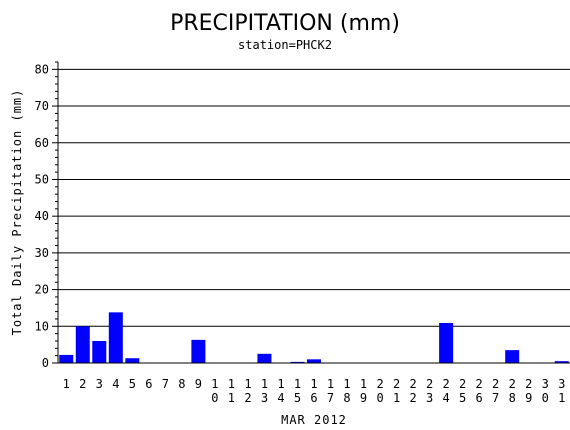 The width and height of the screenshot is (570, 430). Describe the element at coordinates (181, 384) in the screenshot. I see `x-tick-label: 8` at that location.